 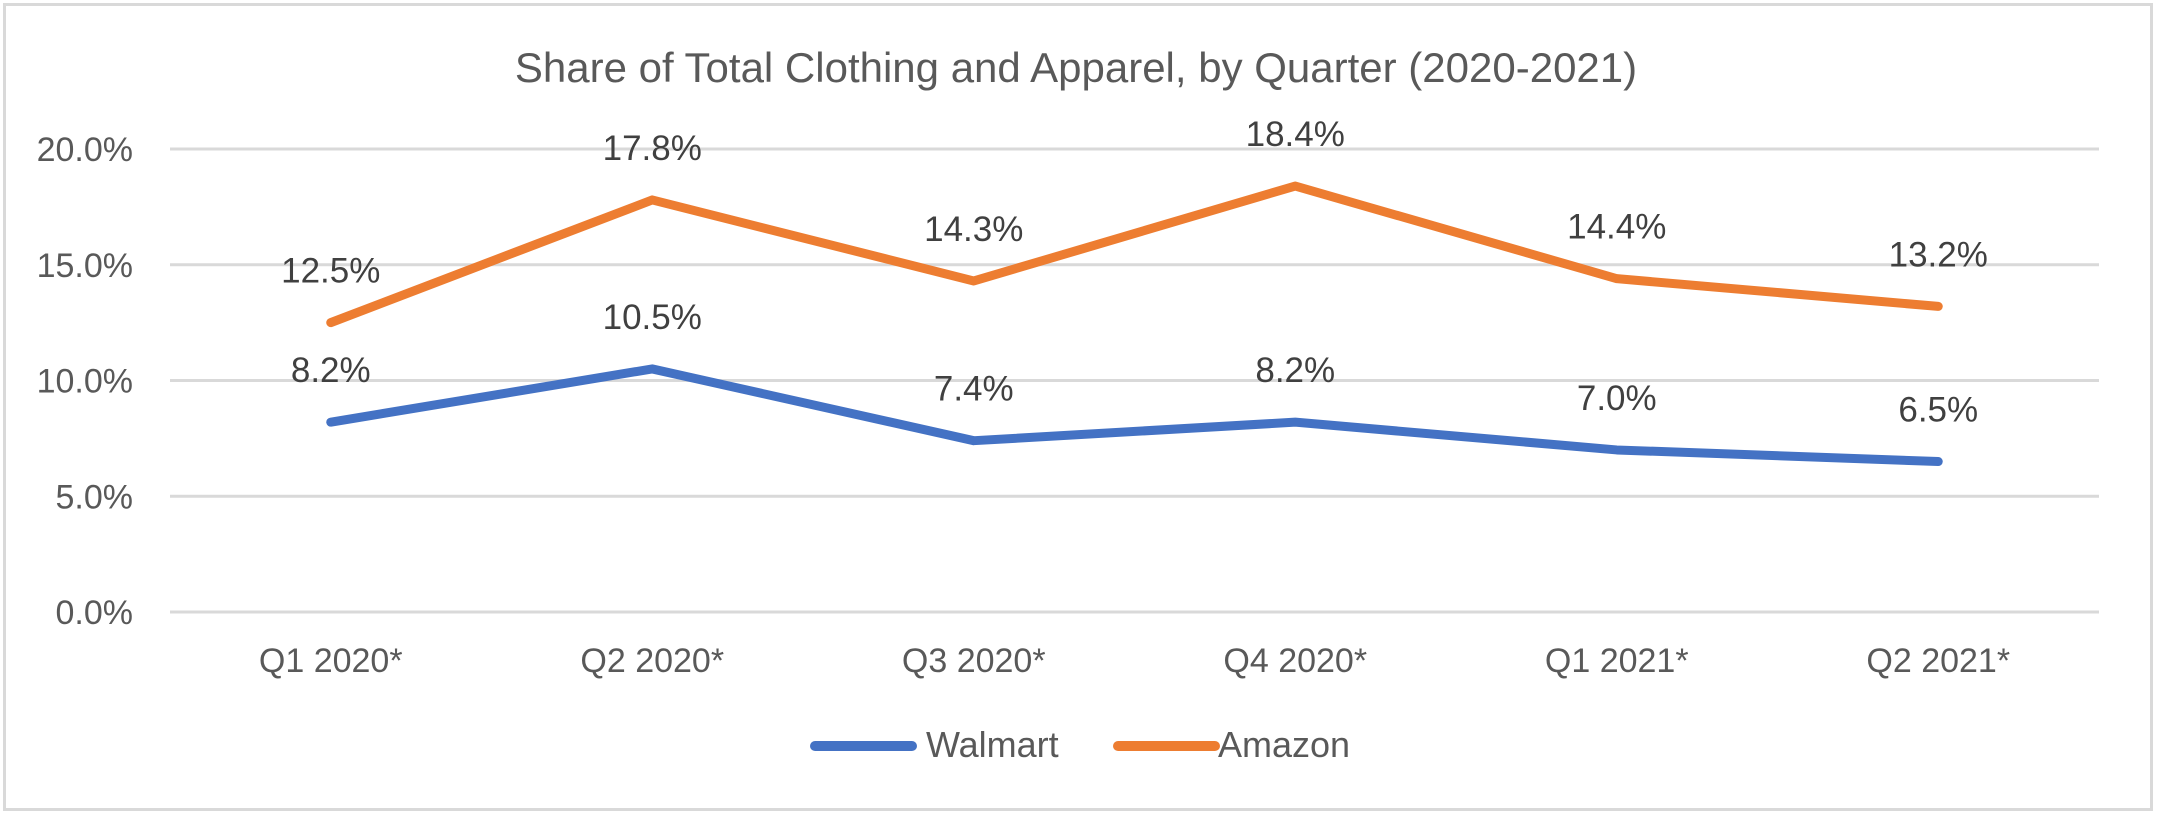 I want to click on y-axis-tick-labels: 0.0% 5.0% 10.0% 15.0% 20.0%, so click(x=85, y=381).